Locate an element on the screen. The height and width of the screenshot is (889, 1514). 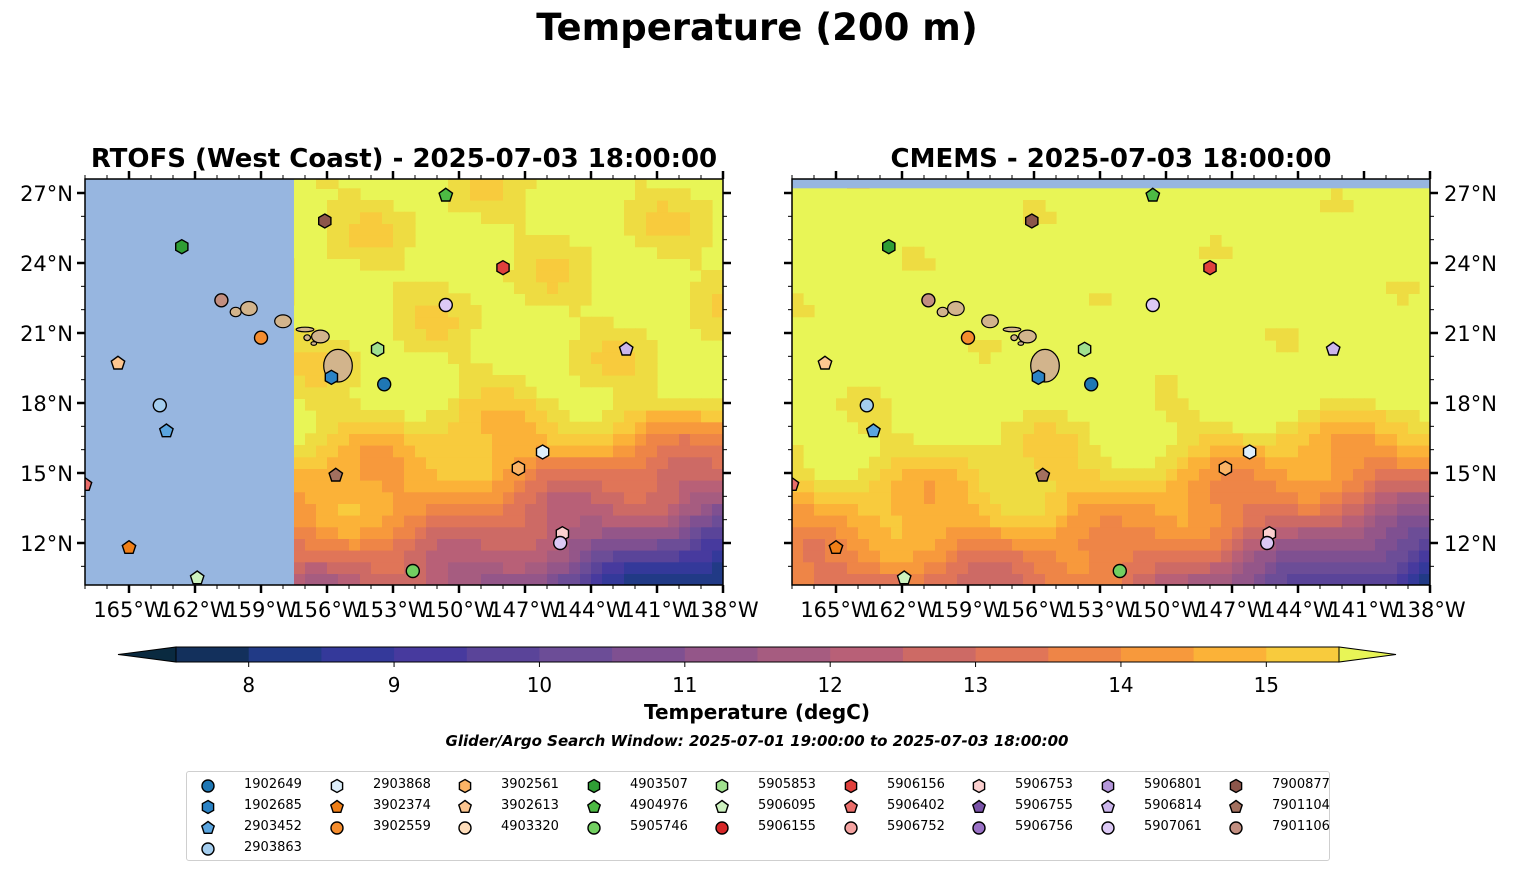
legend-label: 5906402 is located at coordinates (916, 805).